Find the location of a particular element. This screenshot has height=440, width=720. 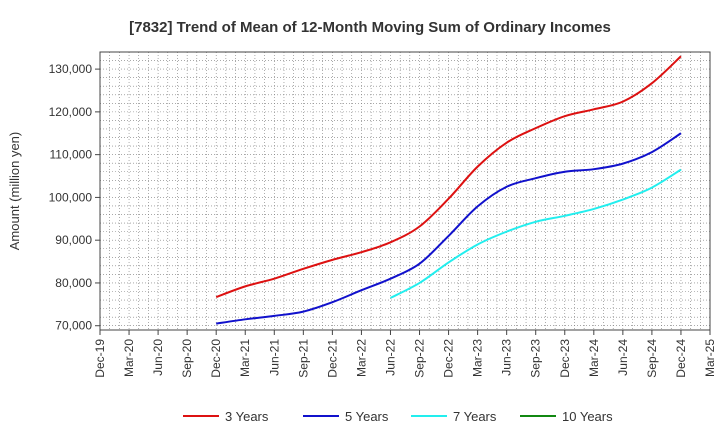

x-tick-label: Jun-21 is located at coordinates (274, 357).